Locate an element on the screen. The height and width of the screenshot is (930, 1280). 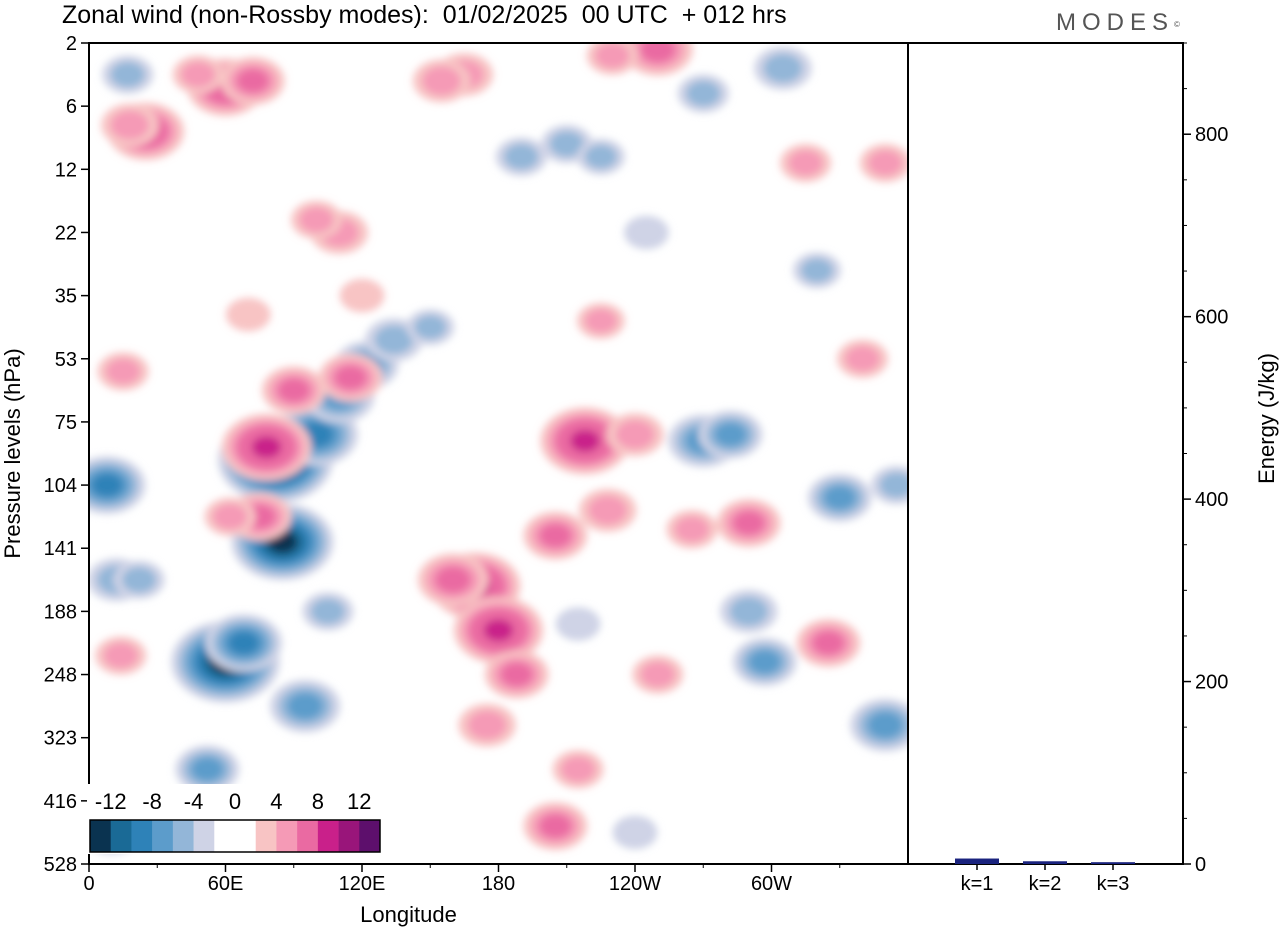
energy-axis-label: Energy (J/kg) is located at coordinates (1266, 418).